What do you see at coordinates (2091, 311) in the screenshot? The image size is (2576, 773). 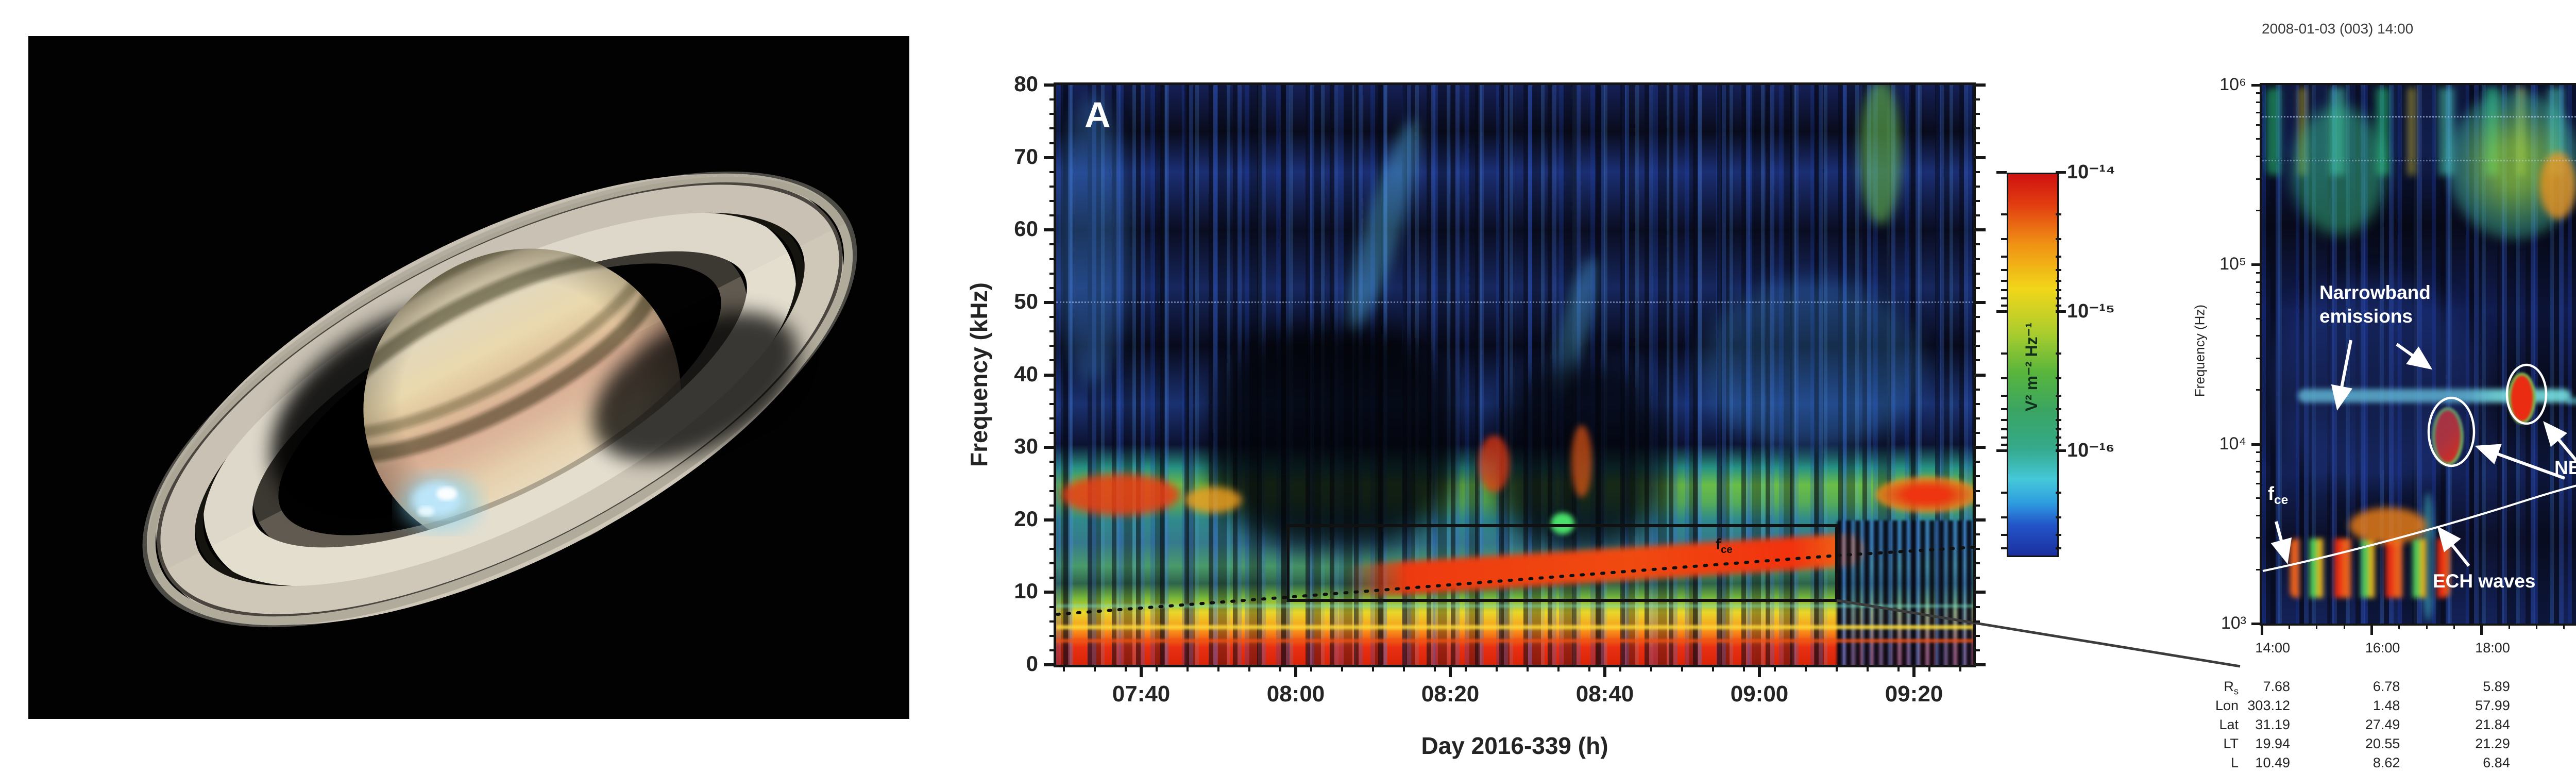 I see `colorbar-tick-label: 10⁻¹⁵` at bounding box center [2091, 311].